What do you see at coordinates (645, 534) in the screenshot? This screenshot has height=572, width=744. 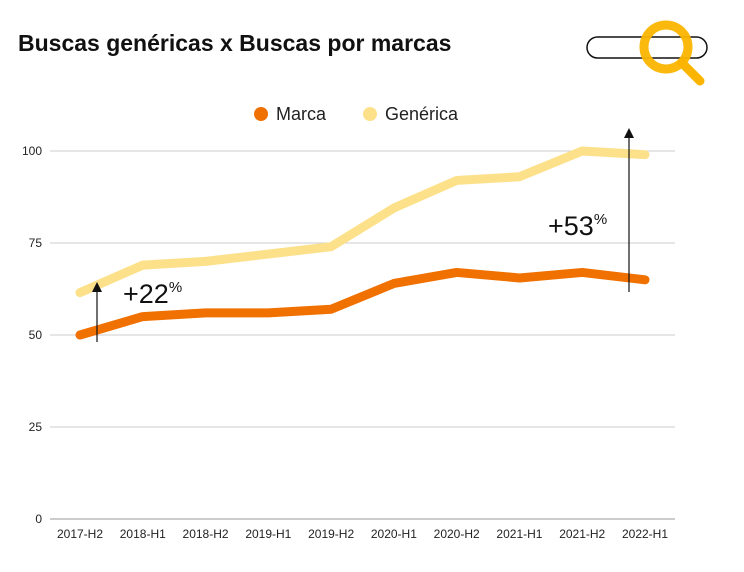 I see `x-tick-label: 2022-H1` at bounding box center [645, 534].